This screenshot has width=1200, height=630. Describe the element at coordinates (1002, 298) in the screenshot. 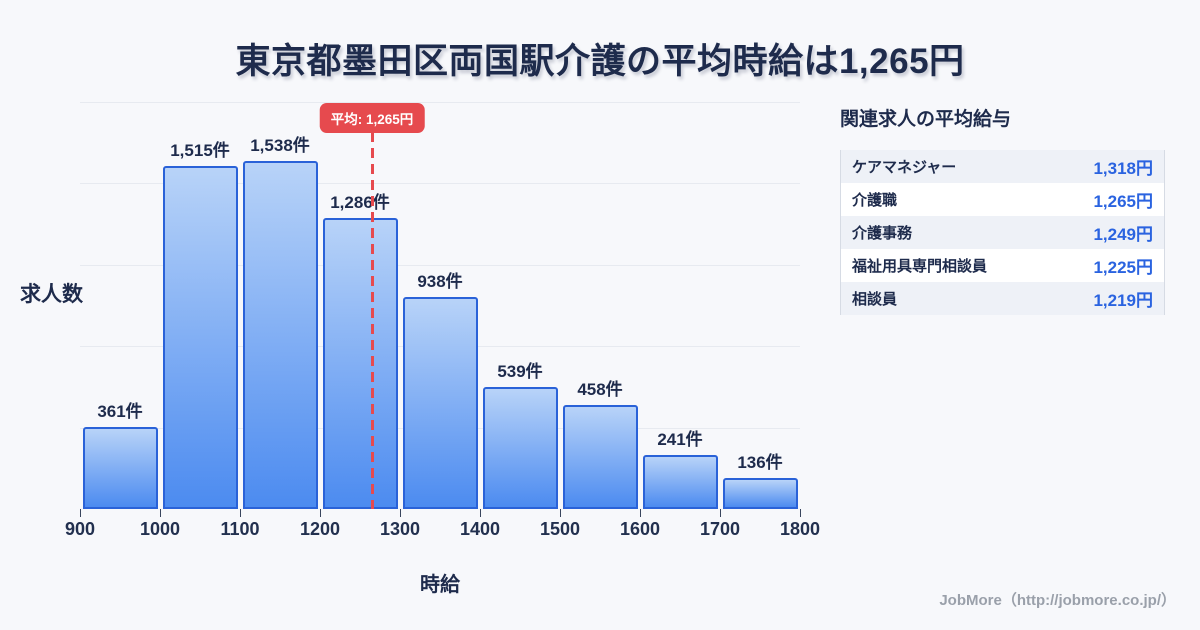

I see `salary-row: 相談員 1,219円` at that location.